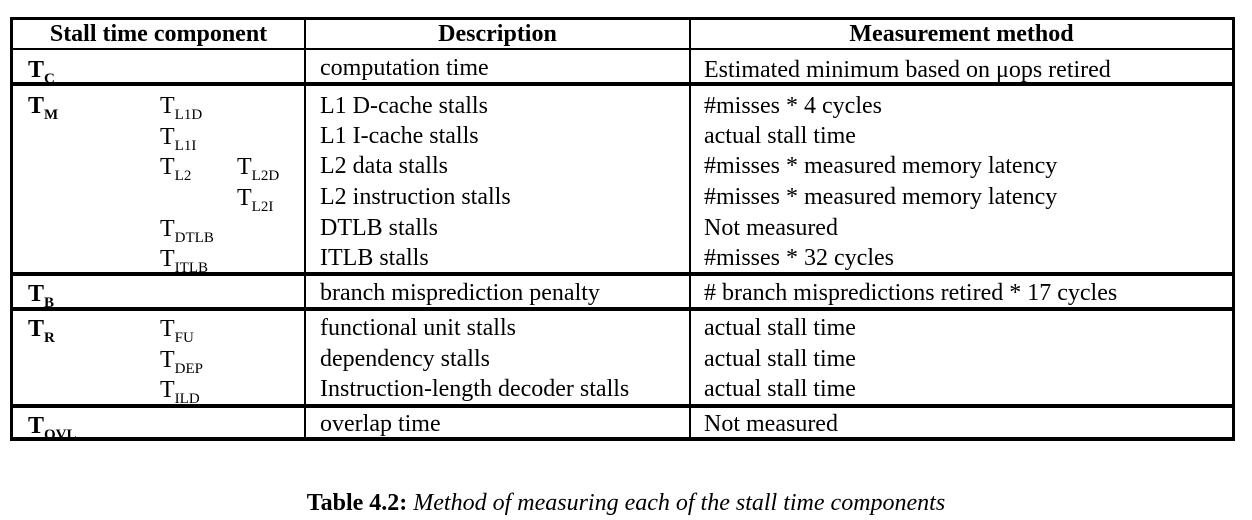 This screenshot has height=520, width=1252. What do you see at coordinates (399, 136) in the screenshot?
I see `description-cell: L1 I-cache stalls` at bounding box center [399, 136].